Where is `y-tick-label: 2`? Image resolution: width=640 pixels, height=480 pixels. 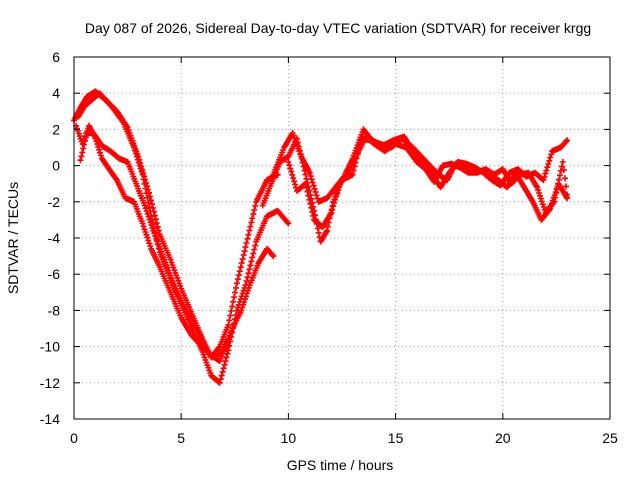
y-tick-label: 2 is located at coordinates (56, 129).